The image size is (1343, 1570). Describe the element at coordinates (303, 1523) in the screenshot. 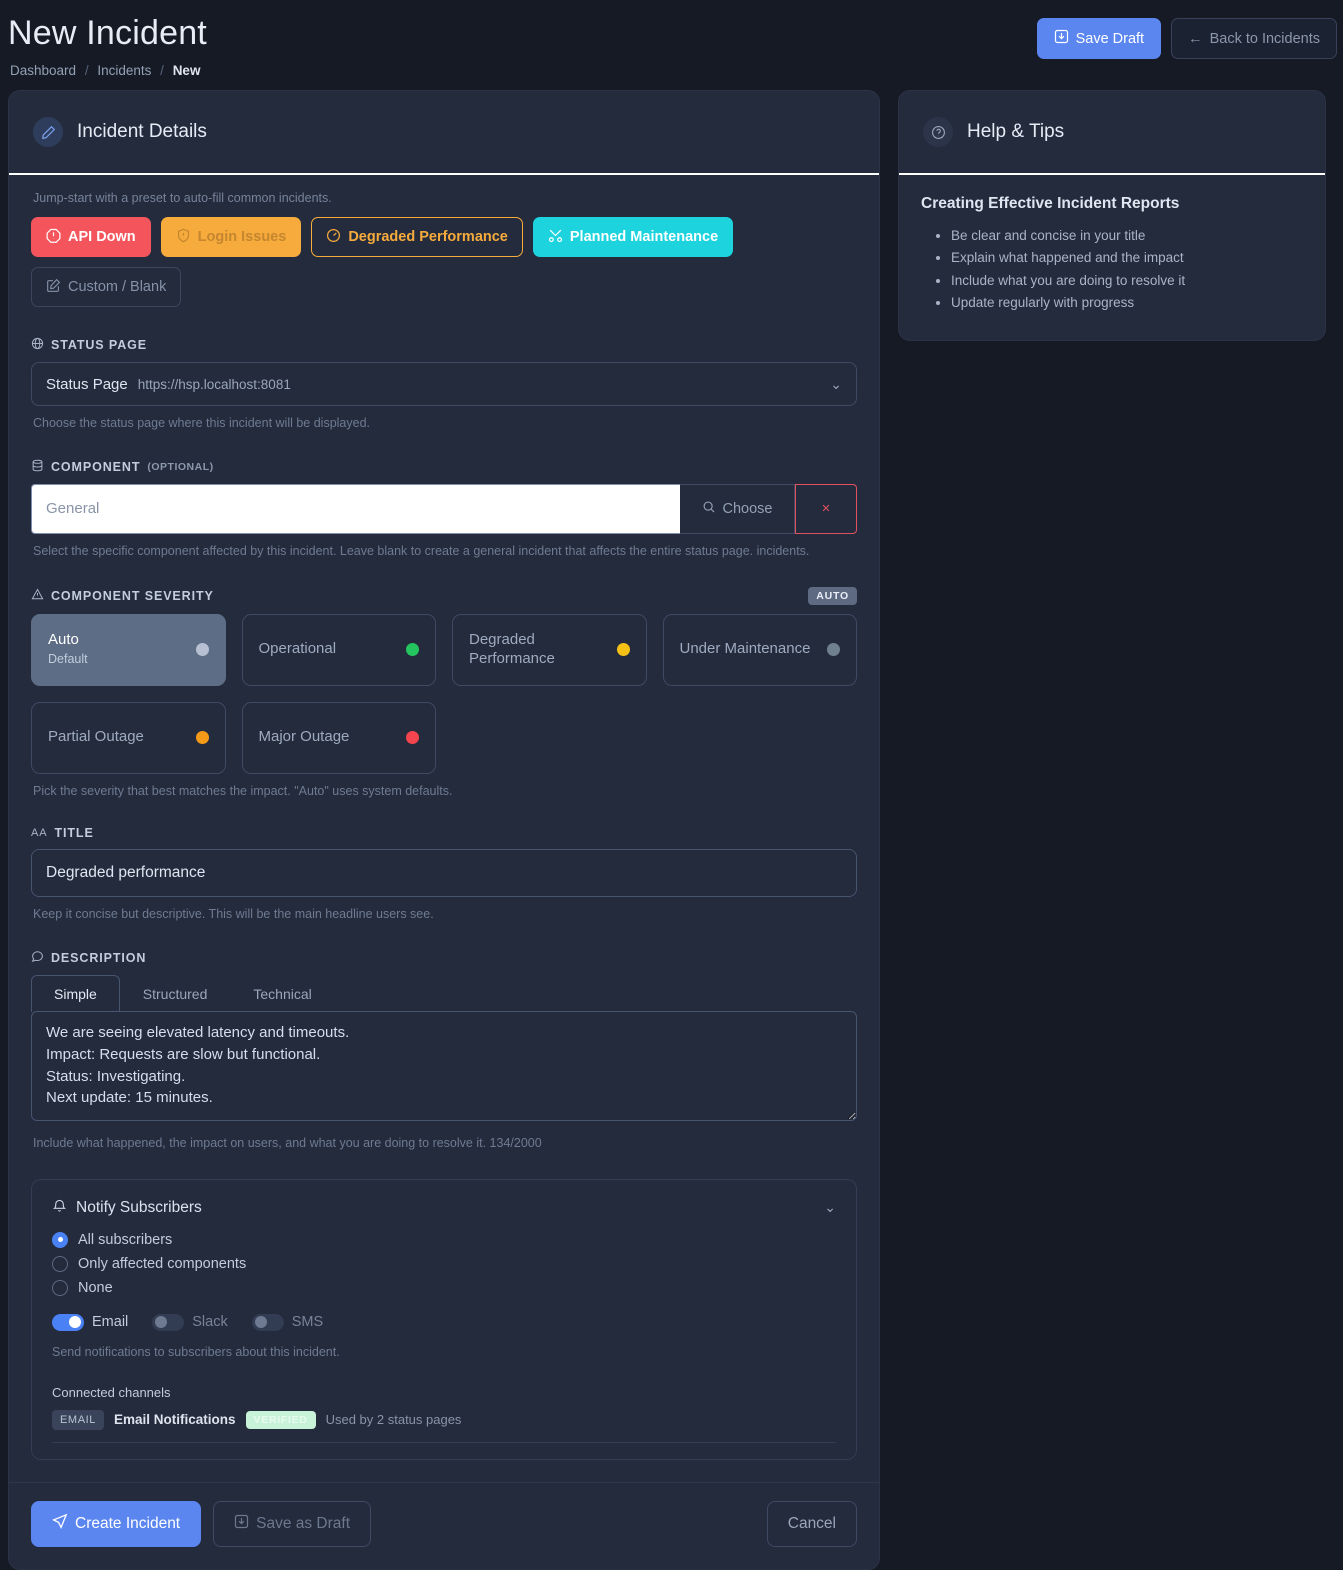

I see `save-as-draft-label: Save as Draft` at that location.